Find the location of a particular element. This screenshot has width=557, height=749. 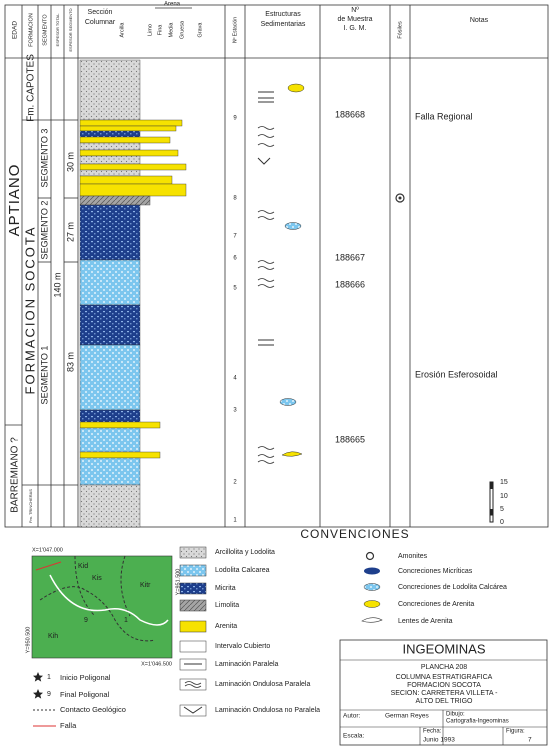

scale-label: 15 is located at coordinates (504, 482).